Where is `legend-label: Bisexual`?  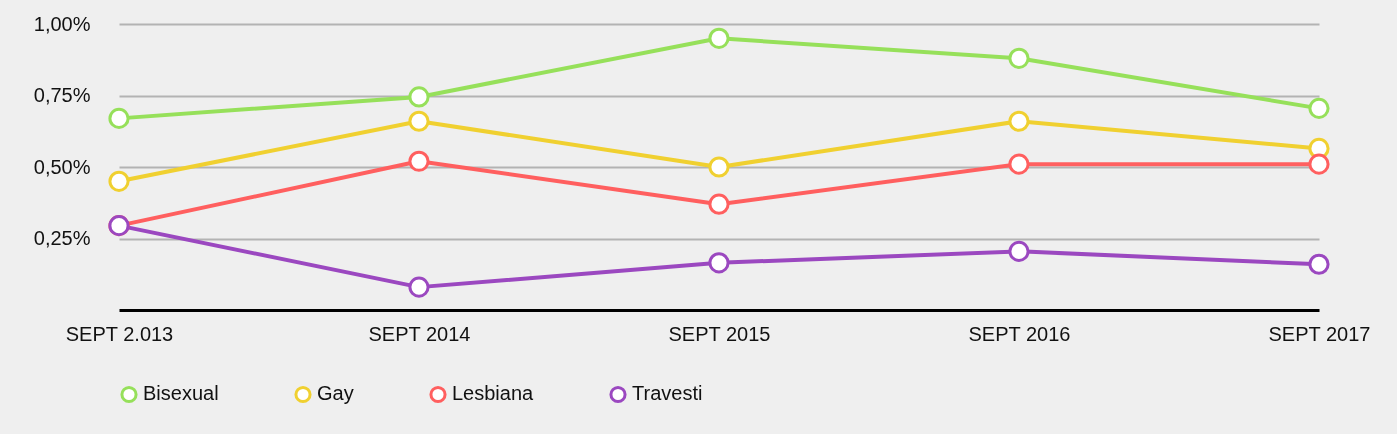 legend-label: Bisexual is located at coordinates (181, 393).